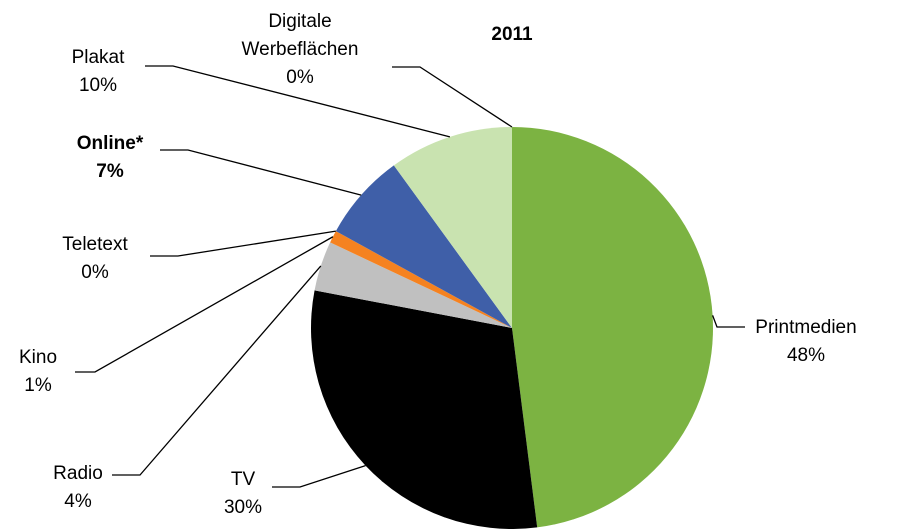 The image size is (900, 529). I want to click on slice-label: Online* 7%, so click(110, 158).